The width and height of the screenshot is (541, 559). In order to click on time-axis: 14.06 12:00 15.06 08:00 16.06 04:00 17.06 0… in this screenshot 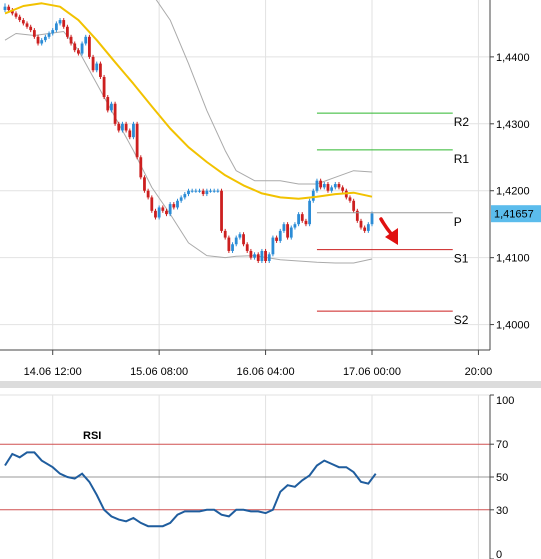, I will do `click(258, 364)`.